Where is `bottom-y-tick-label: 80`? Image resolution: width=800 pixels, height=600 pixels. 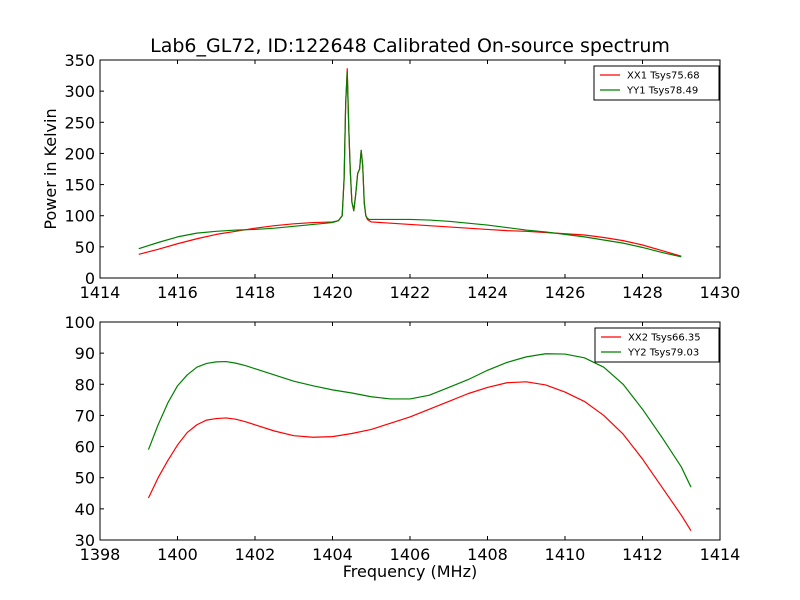 bottom-y-tick-label: 80 is located at coordinates (85, 384).